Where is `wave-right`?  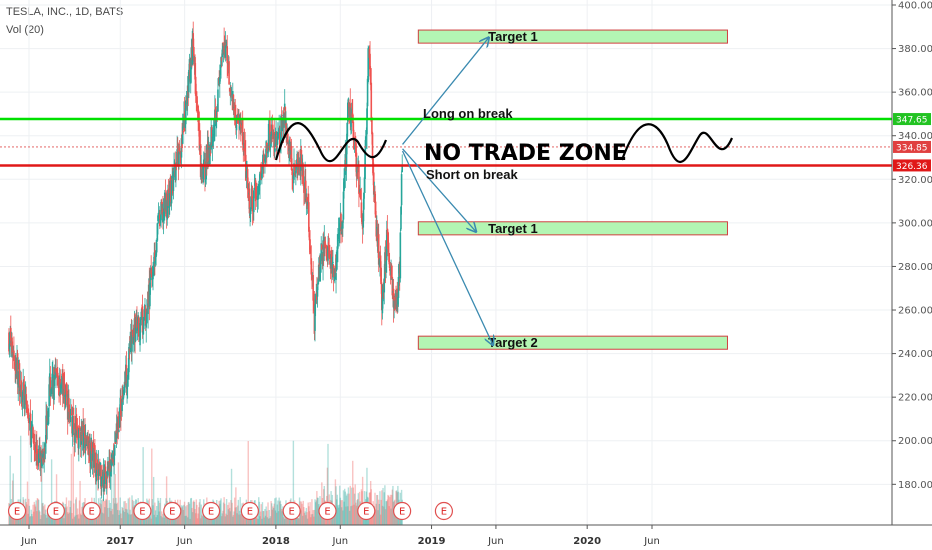
wave-right is located at coordinates (677, 143).